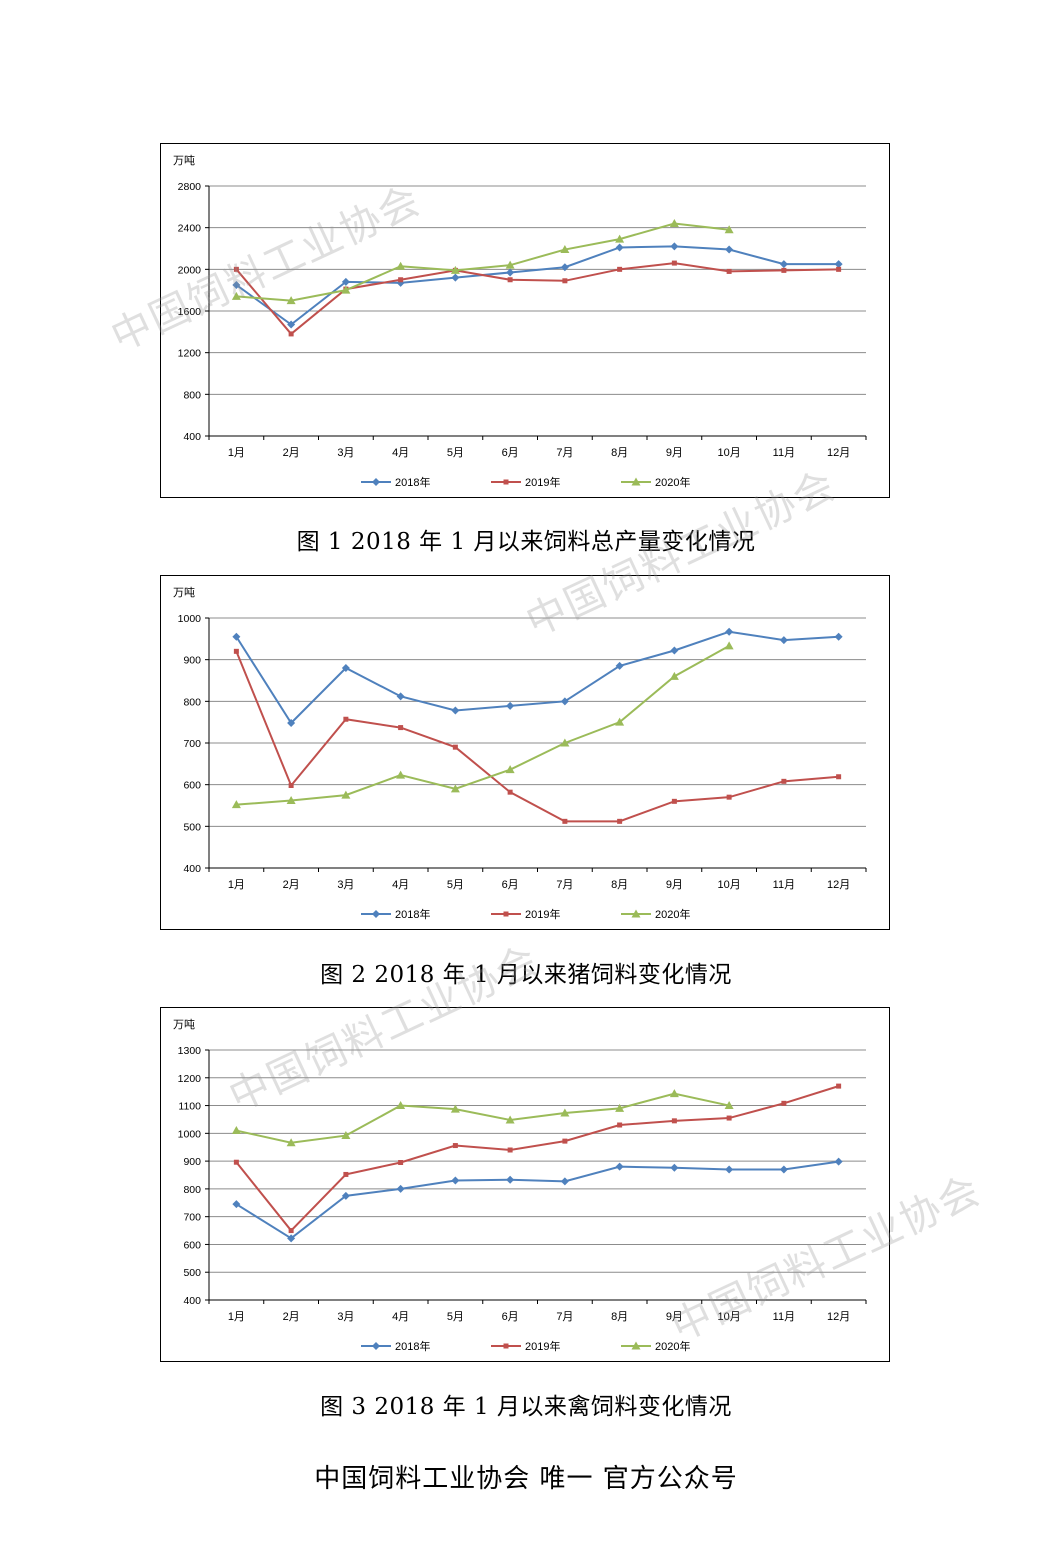 The image size is (1052, 1556). I want to click on y-tick-label: 400, so click(192, 869).